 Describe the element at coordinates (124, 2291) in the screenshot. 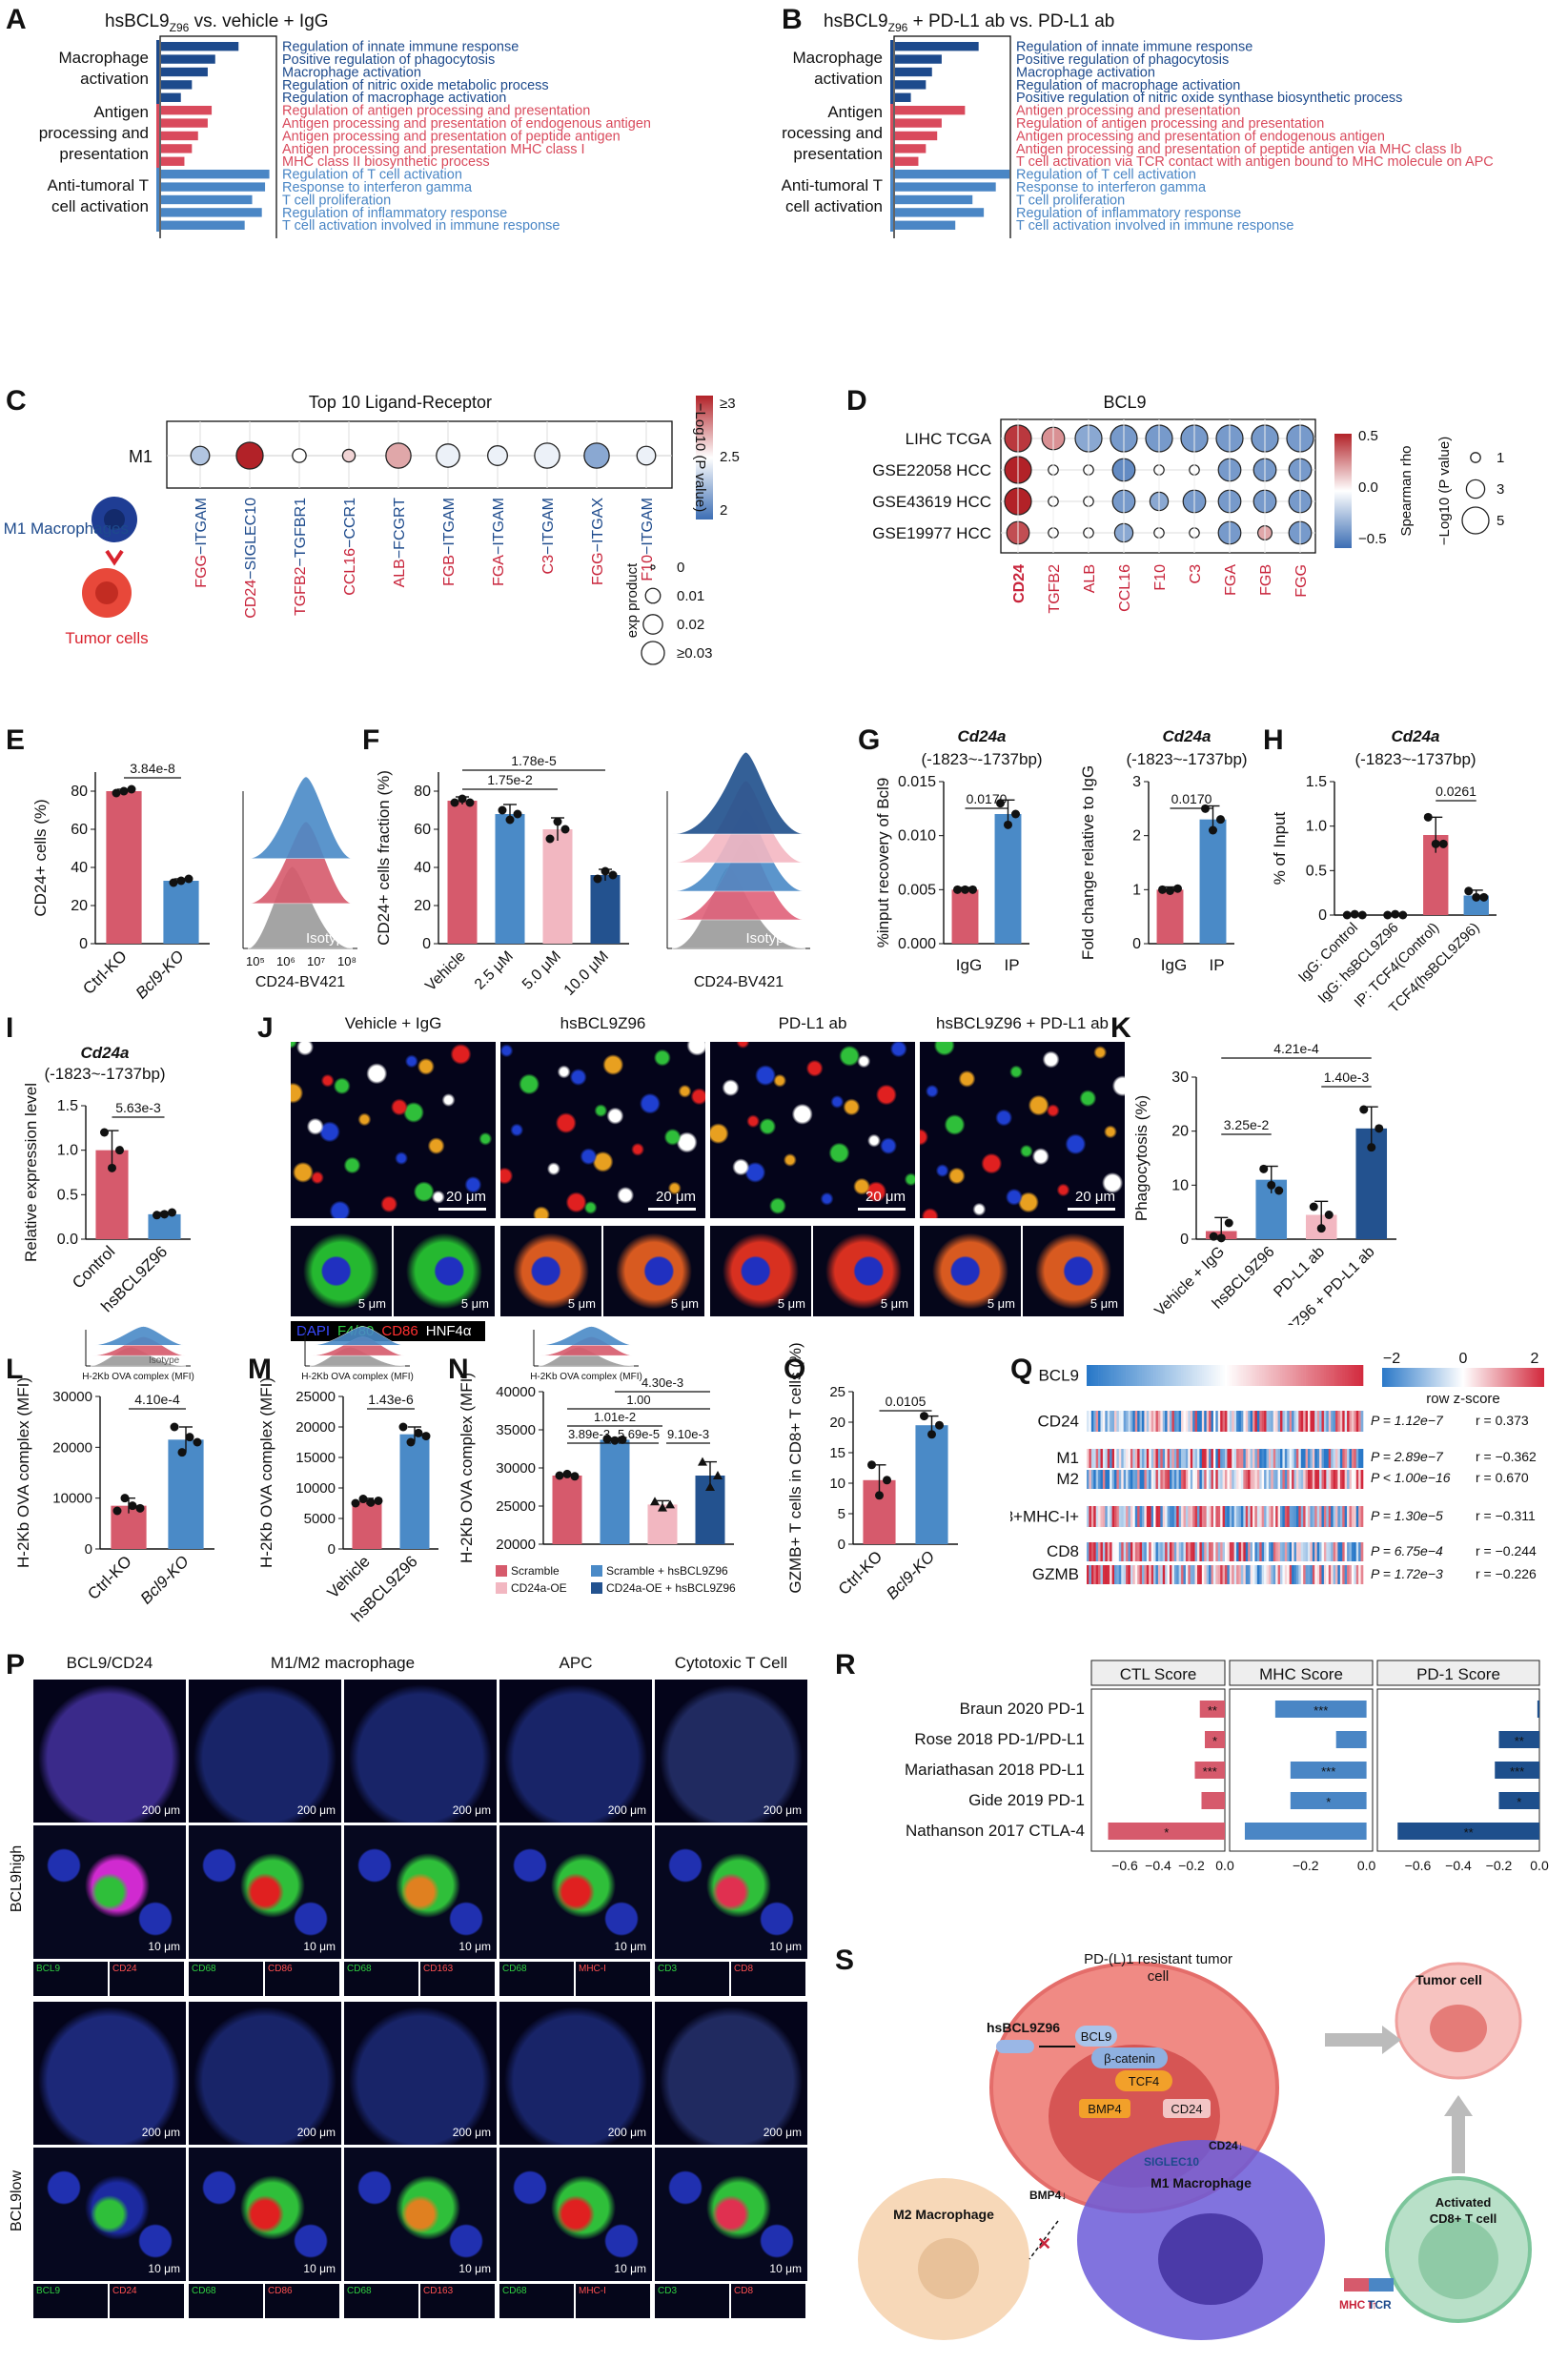

I see `channel-label: CD24` at that location.